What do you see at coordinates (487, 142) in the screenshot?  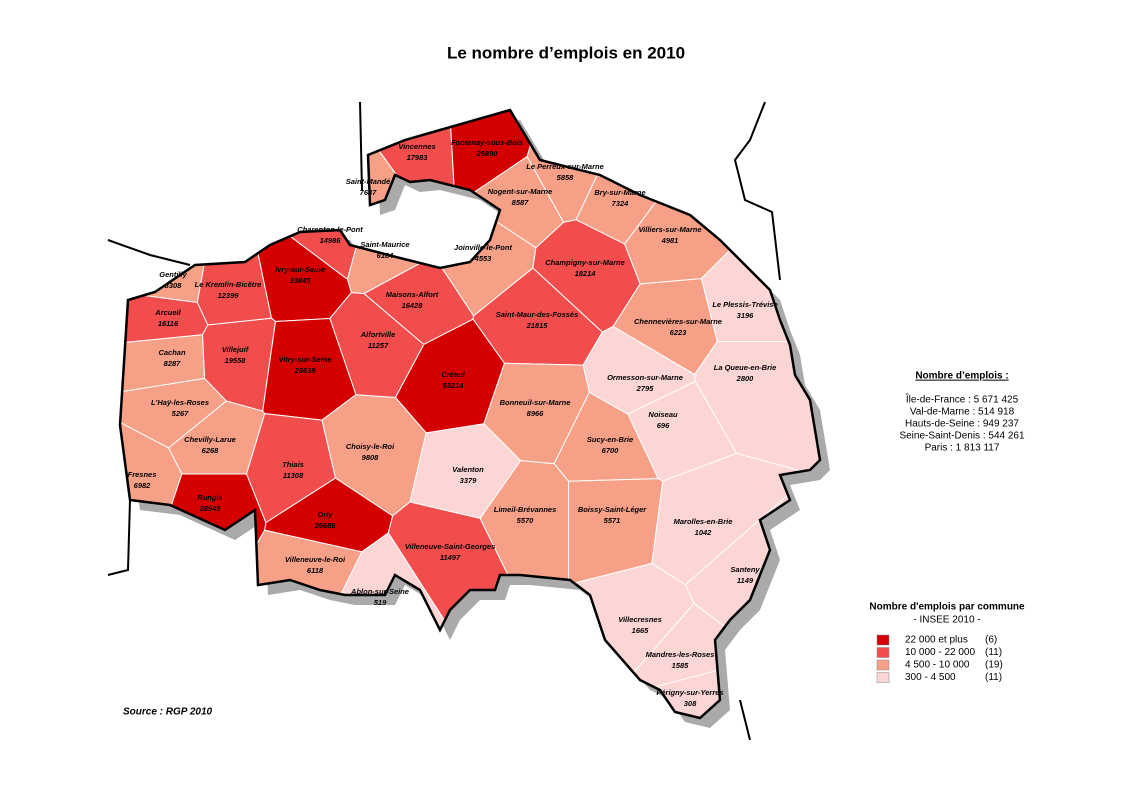 I see `commune-name: Fontenay-sous-Bois` at bounding box center [487, 142].